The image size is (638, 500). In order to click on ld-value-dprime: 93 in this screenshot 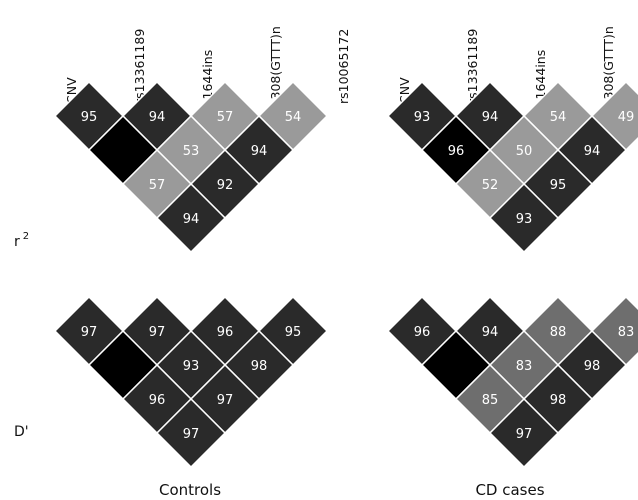, I will do `click(191, 366)`.